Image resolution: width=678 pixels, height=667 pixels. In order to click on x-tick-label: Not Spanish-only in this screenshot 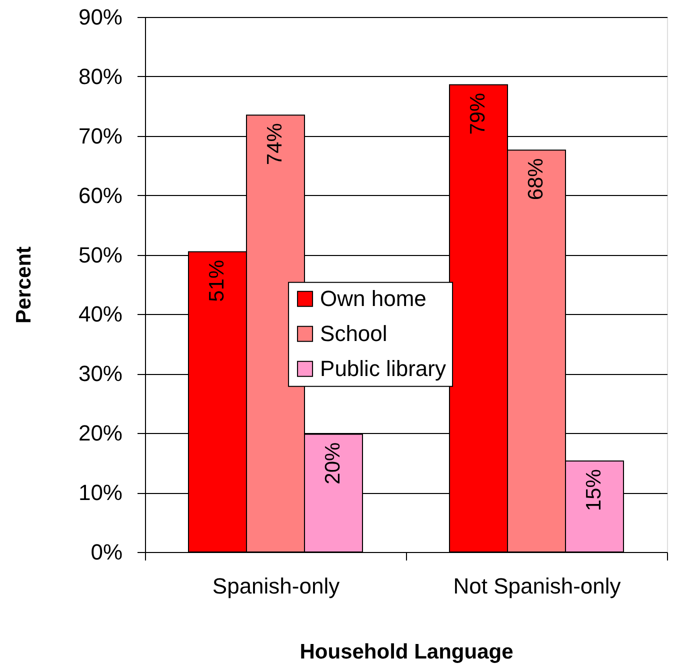, I will do `click(537, 586)`.